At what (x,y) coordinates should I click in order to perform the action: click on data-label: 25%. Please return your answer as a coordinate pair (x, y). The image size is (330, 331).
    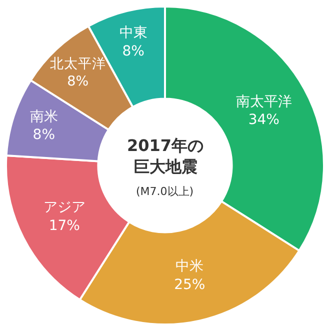
    Looking at the image, I should click on (190, 284).